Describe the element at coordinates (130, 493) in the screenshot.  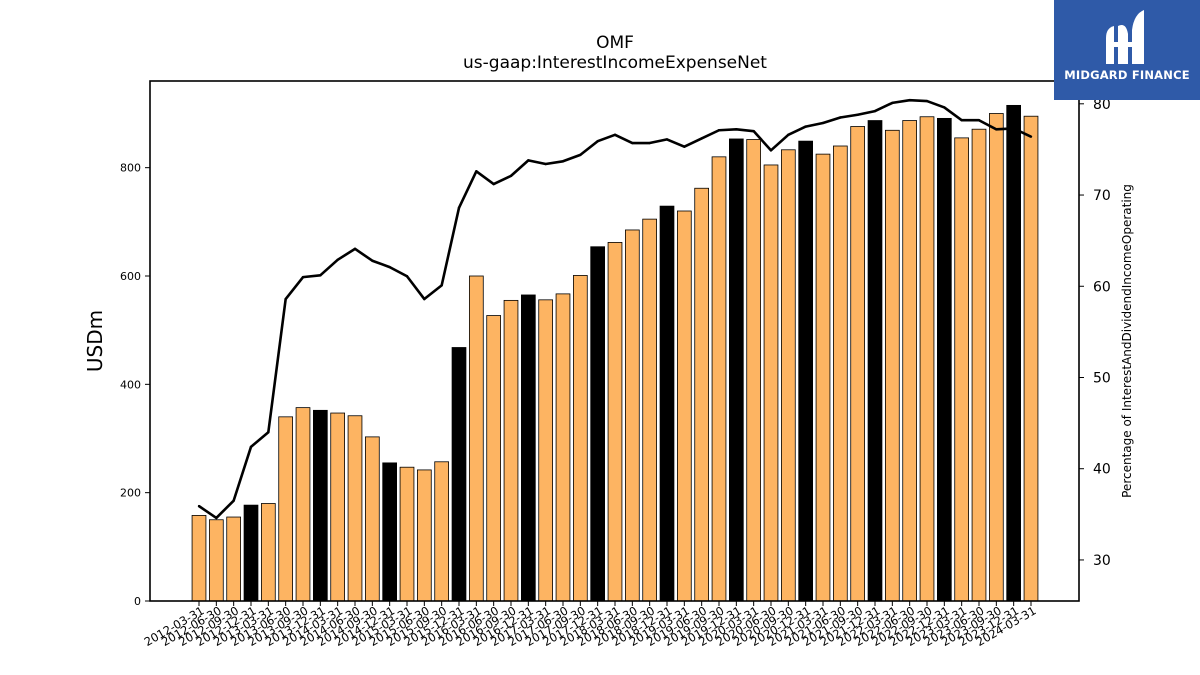
I see `y-tick-label: 200` at that location.